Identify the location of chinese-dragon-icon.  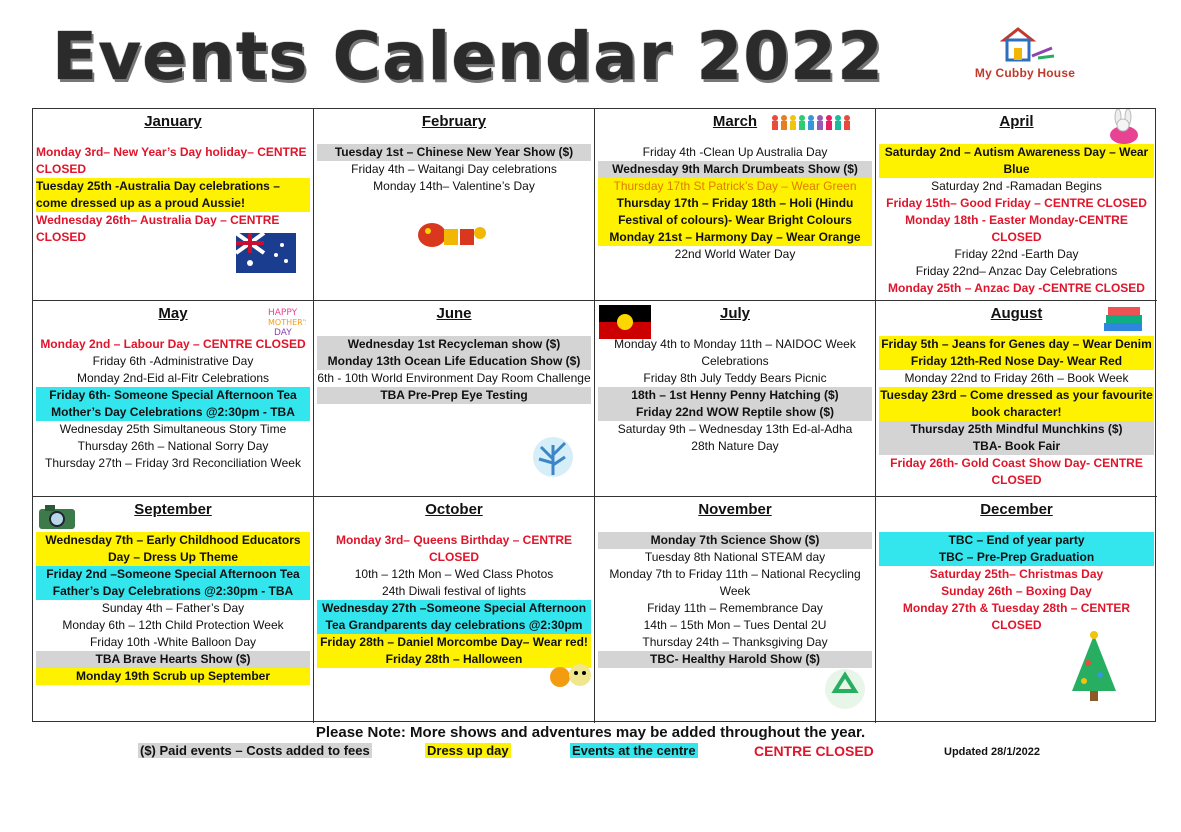
(452, 237).